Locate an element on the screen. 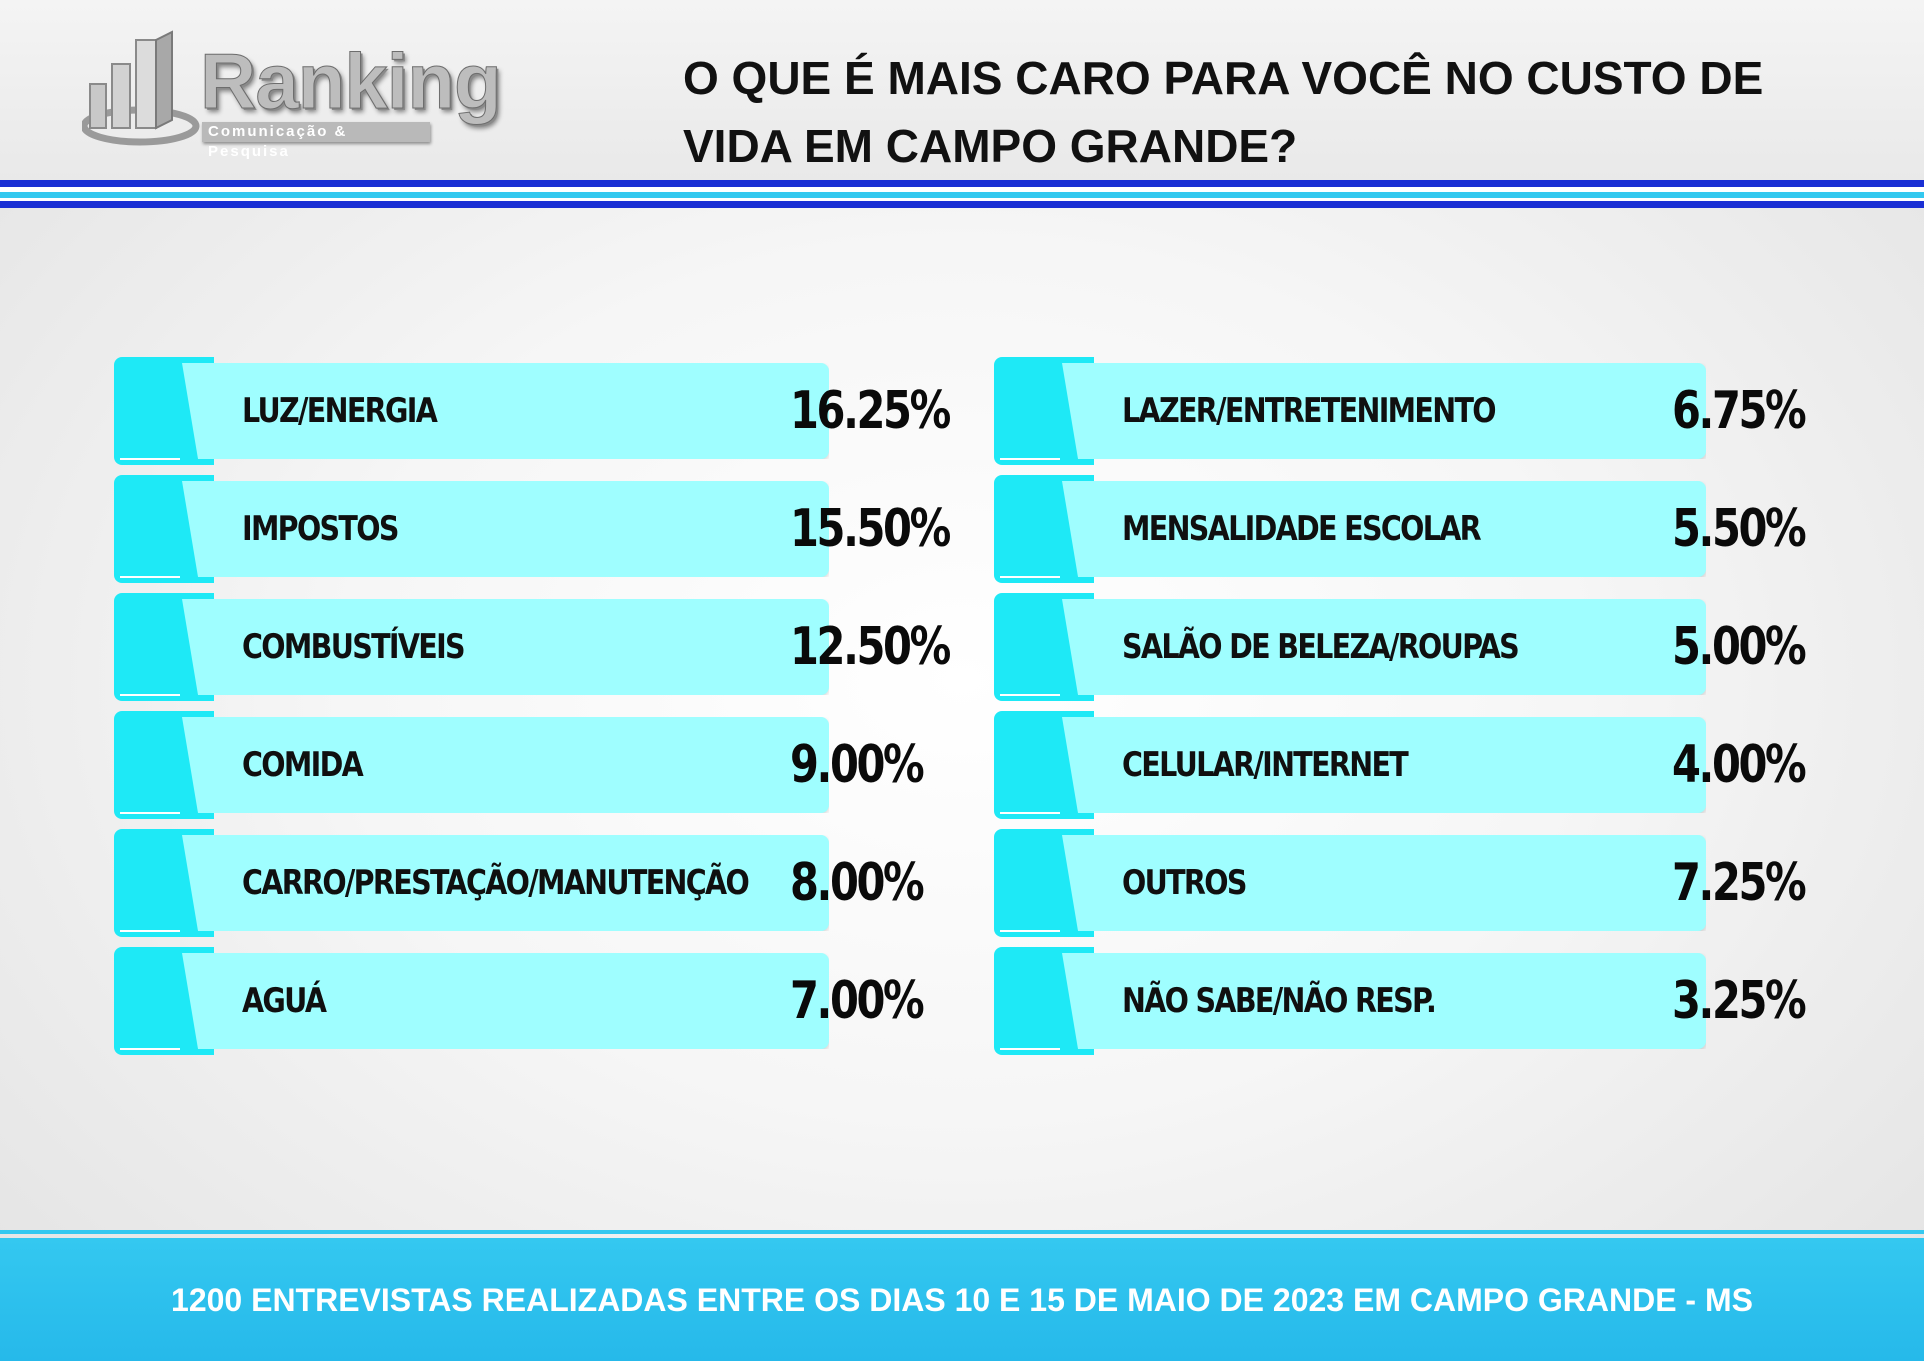 Image resolution: width=1924 pixels, height=1361 pixels. result-row: MENSALIDADE ESCOLAR 5.50% is located at coordinates (1418, 529).